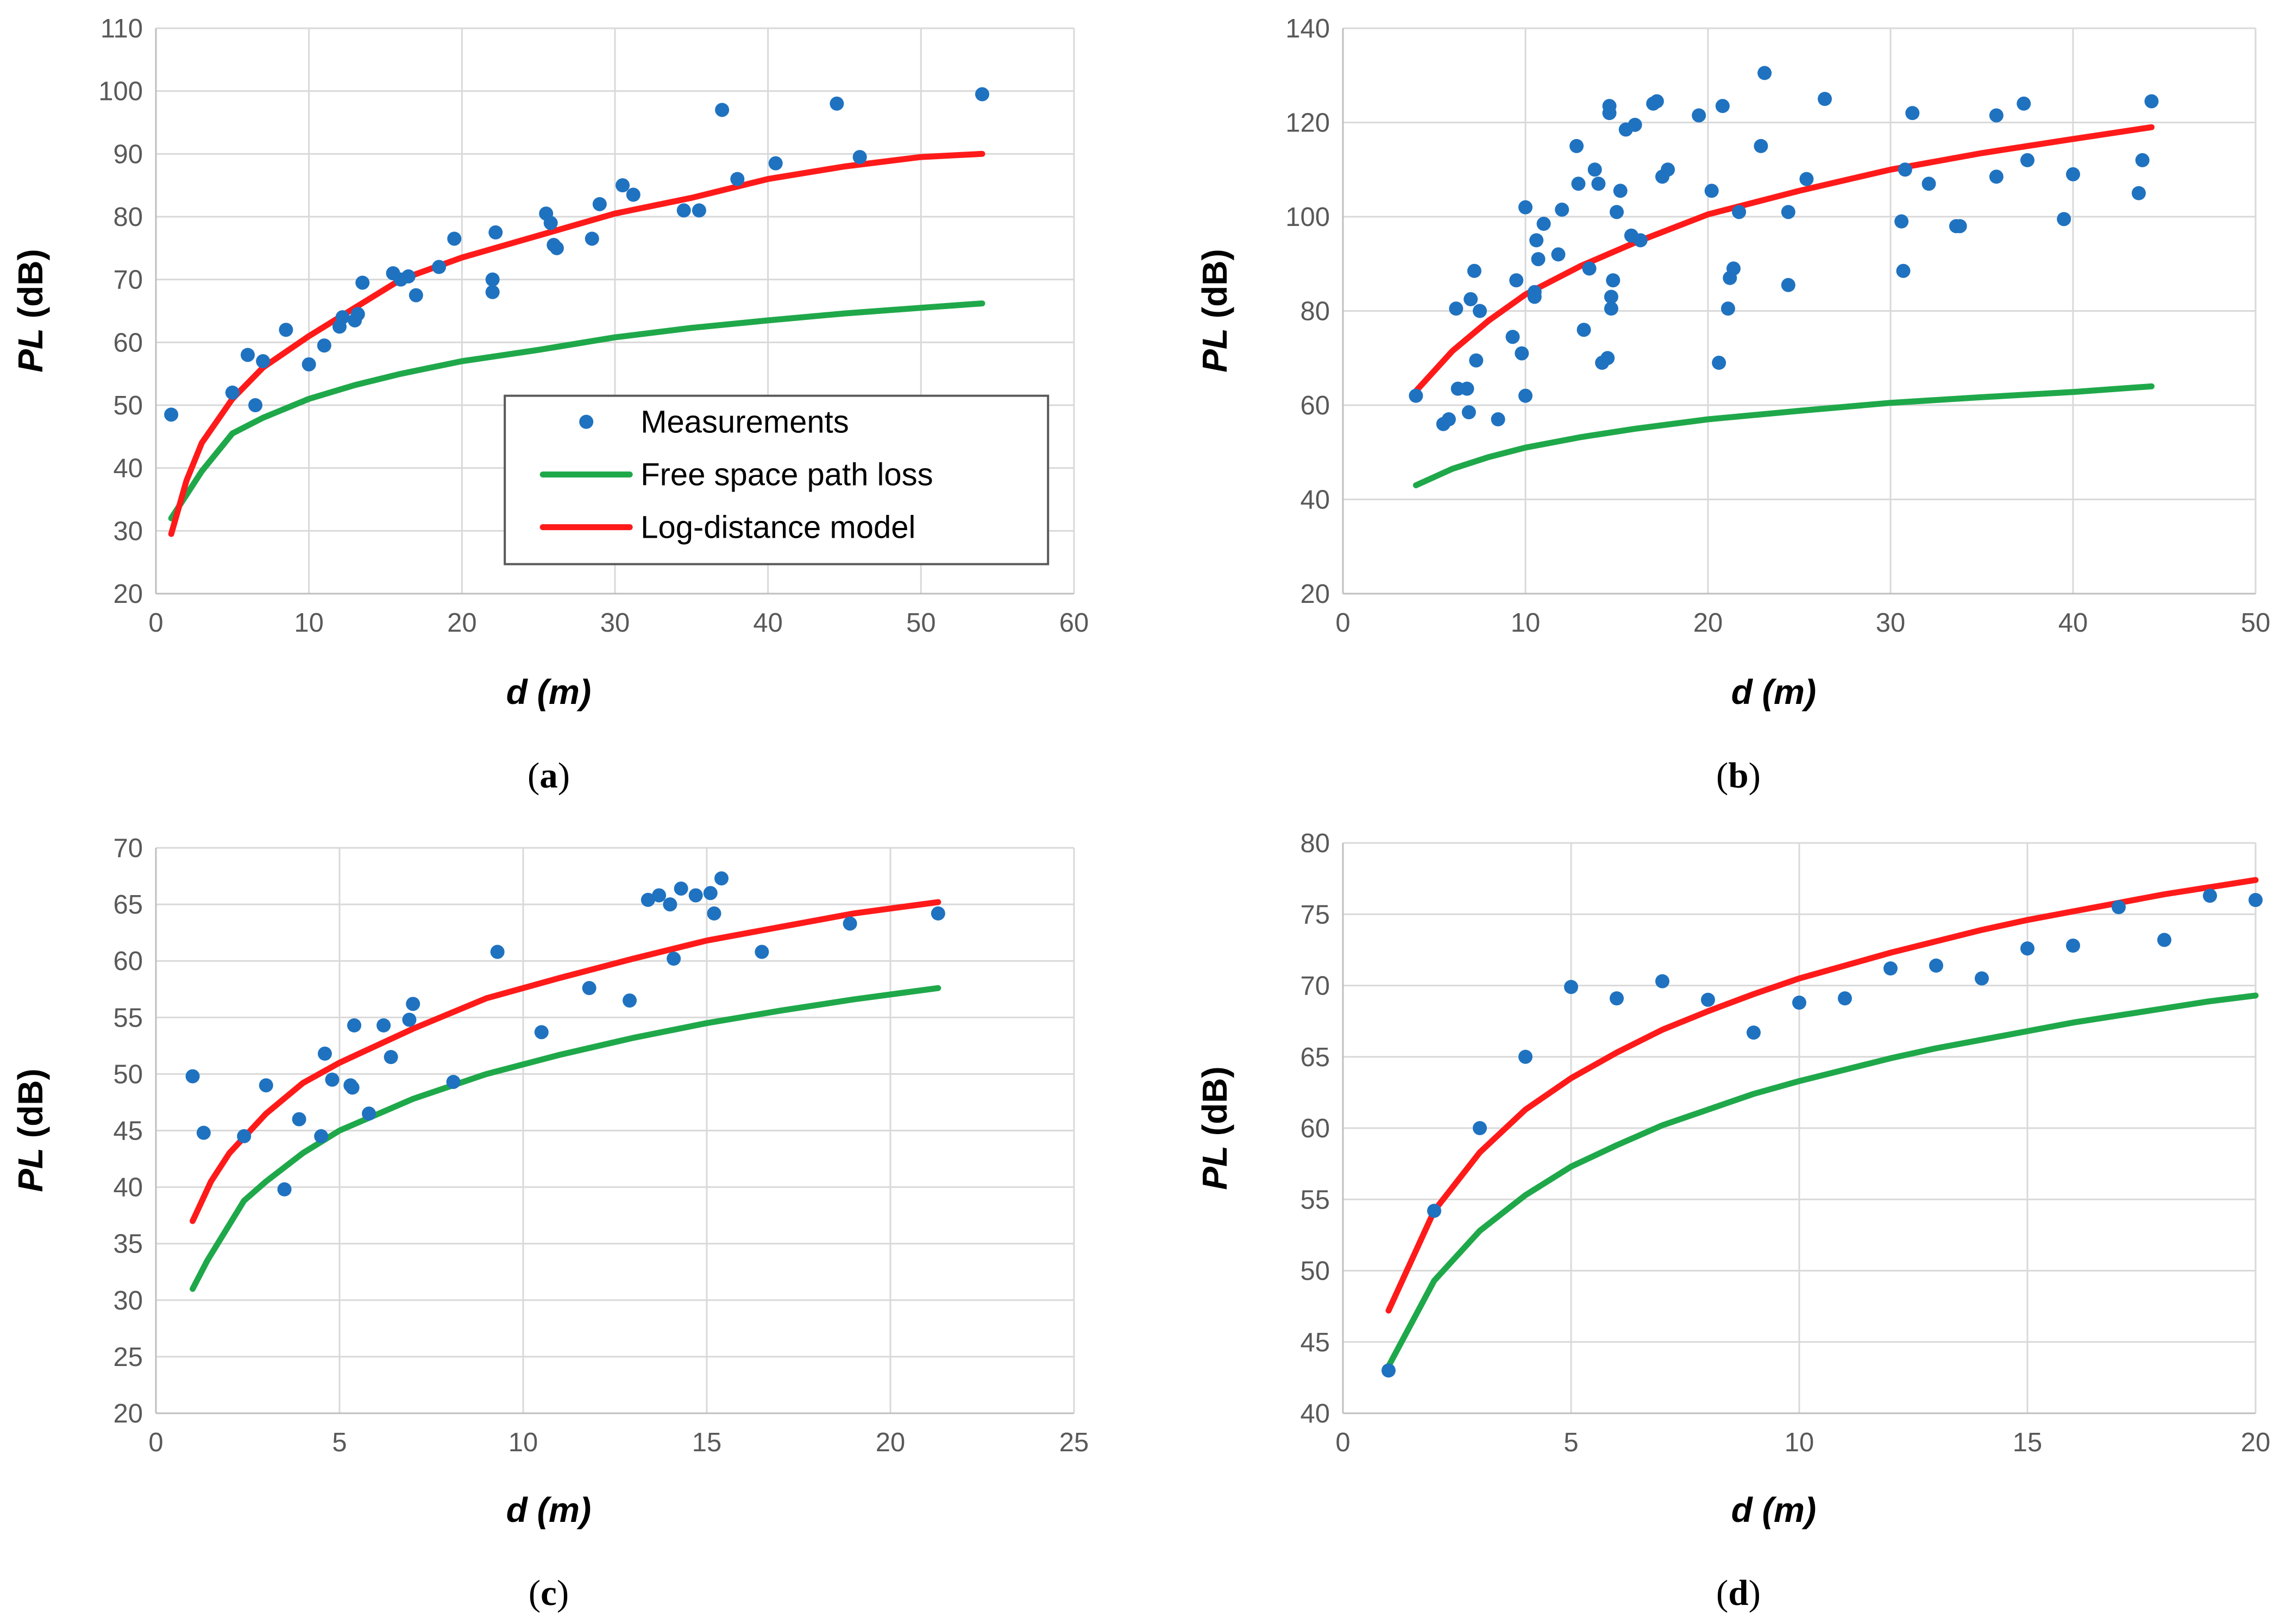 This screenshot has height=1624, width=2286. Describe the element at coordinates (128, 1300) in the screenshot. I see `y-tick-label: 30` at that location.